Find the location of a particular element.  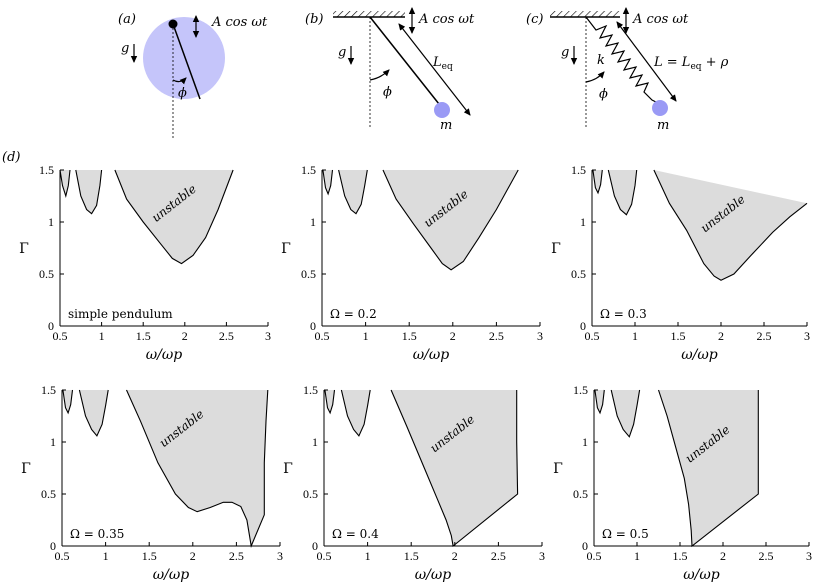

panel-d-label: (d) is located at coordinates (11, 157).